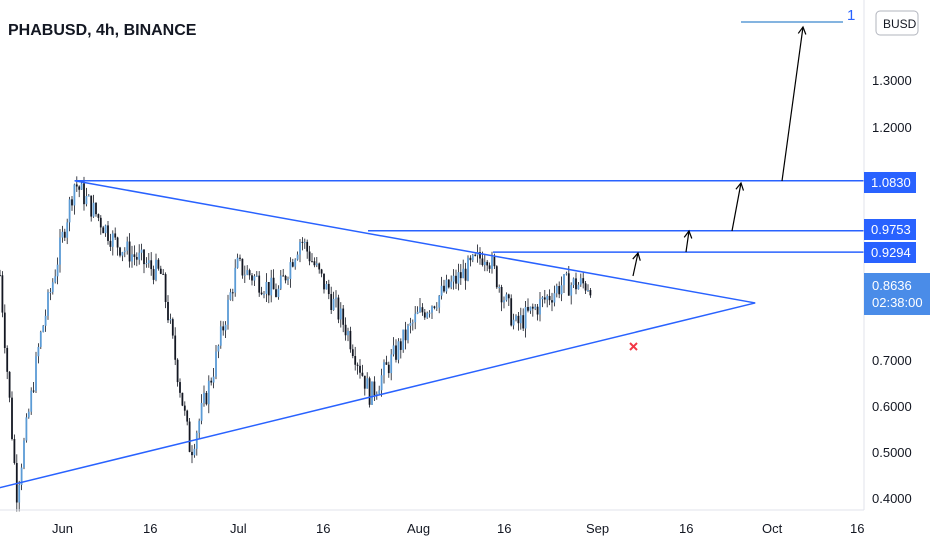 This screenshot has width=932, height=550. What do you see at coordinates (891, 252) in the screenshot?
I see `svg-text: 0.9294` at bounding box center [891, 252].